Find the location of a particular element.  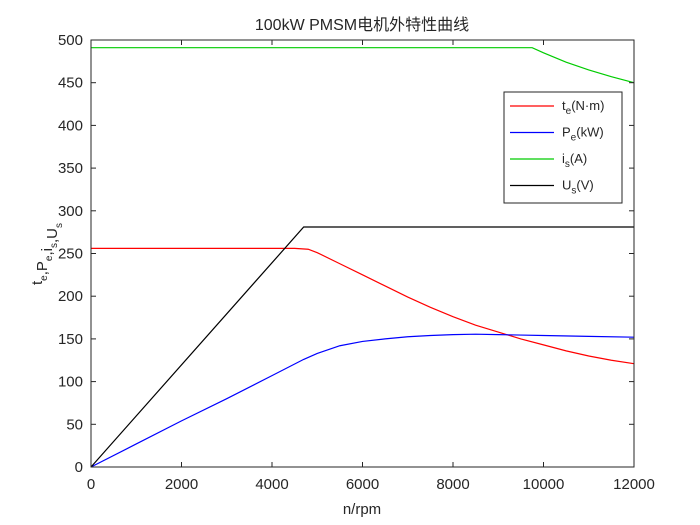

y-tick-label: 300 is located at coordinates (70, 211).